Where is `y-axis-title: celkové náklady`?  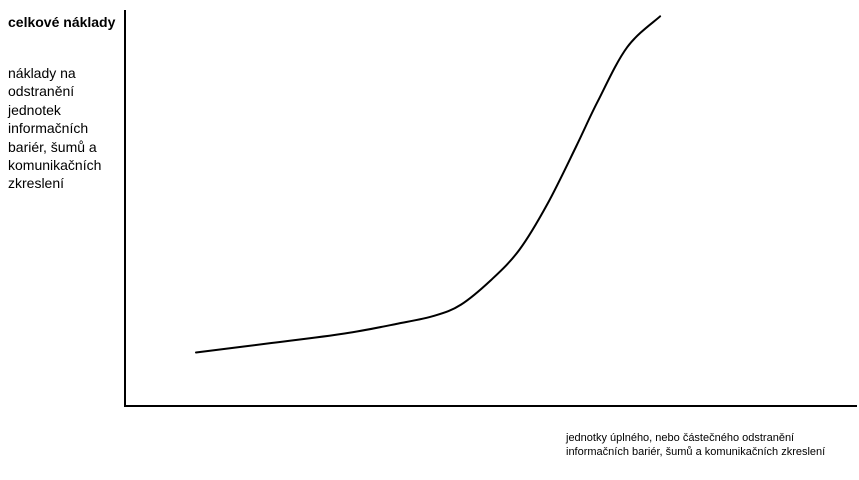
y-axis-title: celkové náklady is located at coordinates (62, 22).